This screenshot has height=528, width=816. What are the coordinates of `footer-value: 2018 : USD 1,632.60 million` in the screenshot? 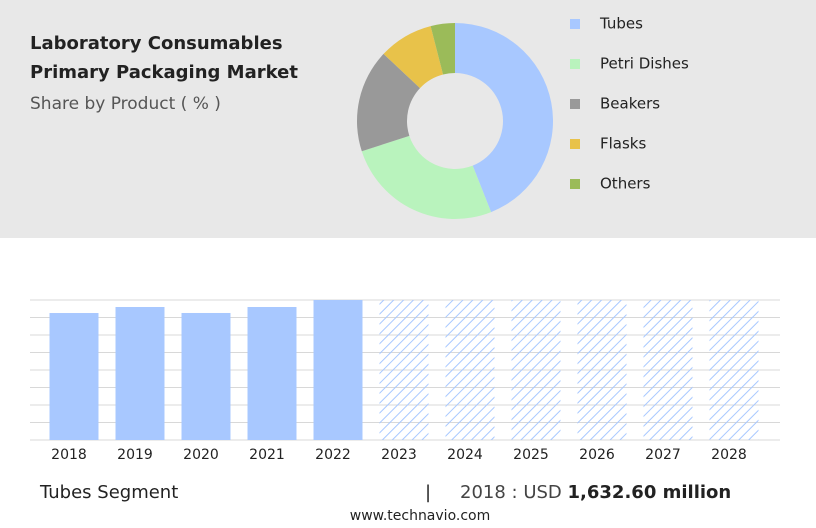 It's located at (595, 492).